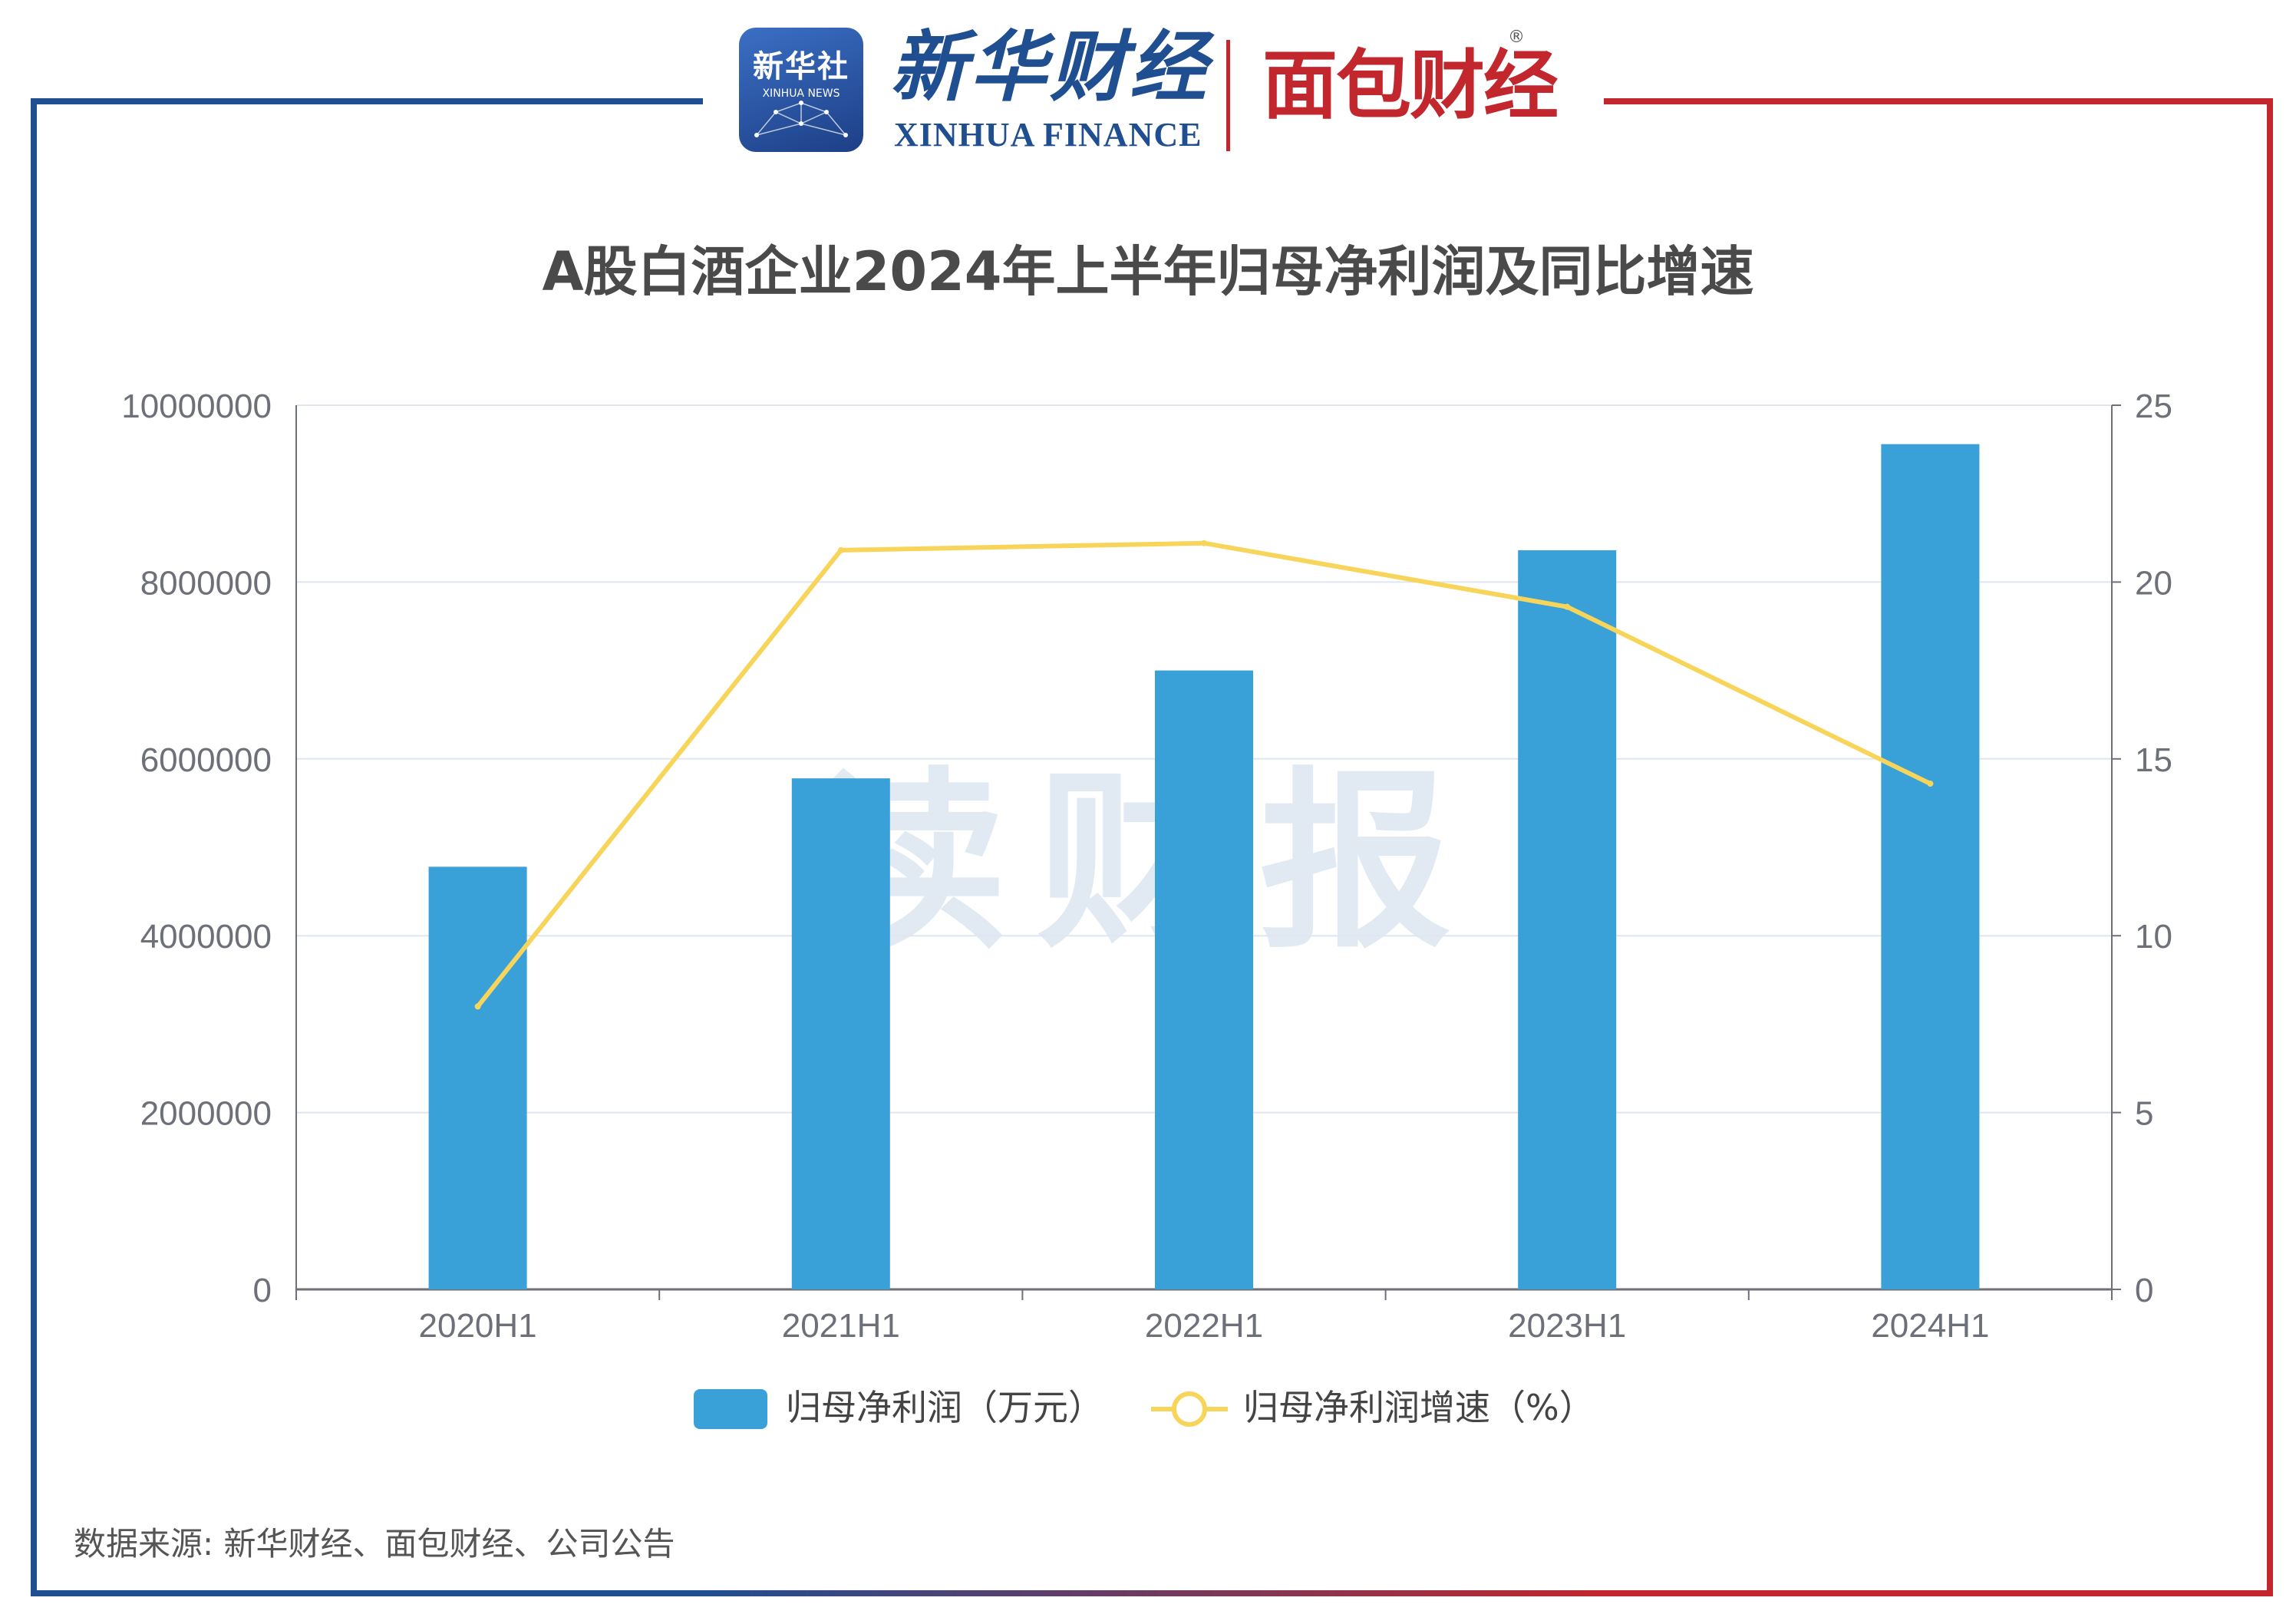 The width and height of the screenshot is (2296, 1624). Describe the element at coordinates (1516, 37) in the screenshot. I see `registered-mark: ®` at that location.